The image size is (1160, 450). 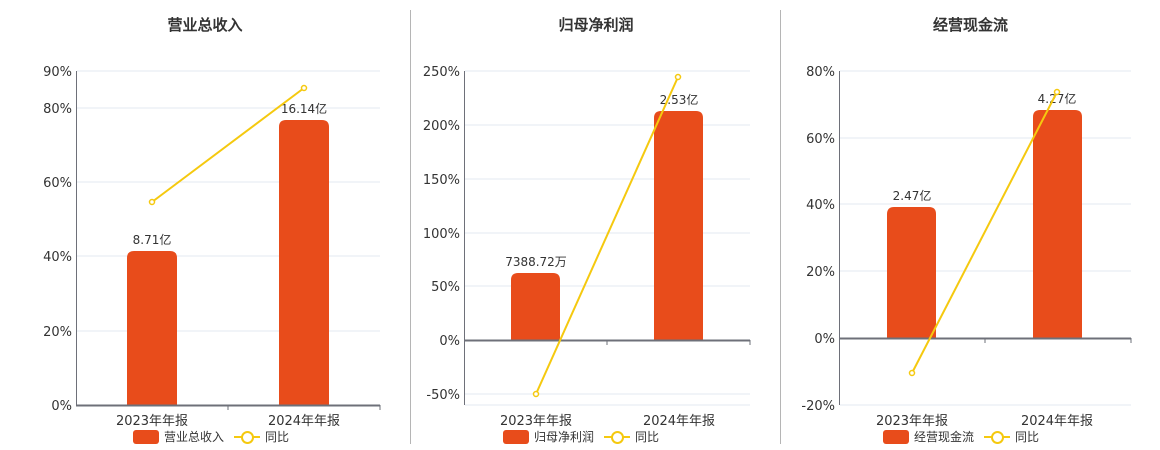 What do you see at coordinates (57, 72) in the screenshot?
I see `y-tick: 90%` at bounding box center [57, 72].